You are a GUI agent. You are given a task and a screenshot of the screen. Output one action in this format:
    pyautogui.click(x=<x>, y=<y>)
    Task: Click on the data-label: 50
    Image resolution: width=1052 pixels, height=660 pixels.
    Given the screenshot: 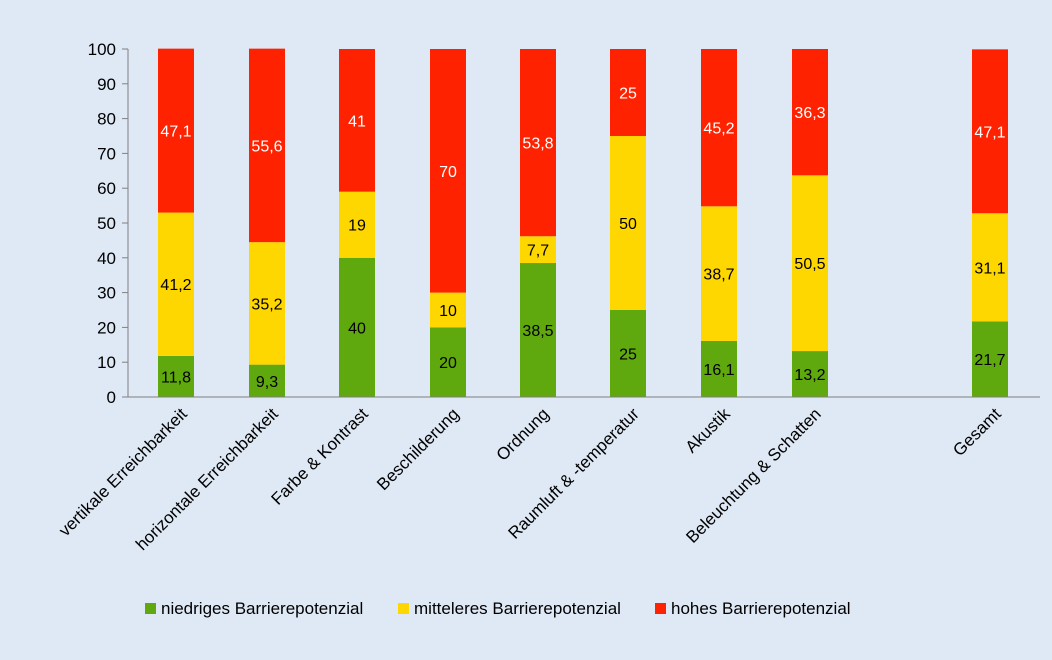 What is the action you would take?
    pyautogui.click(x=628, y=224)
    